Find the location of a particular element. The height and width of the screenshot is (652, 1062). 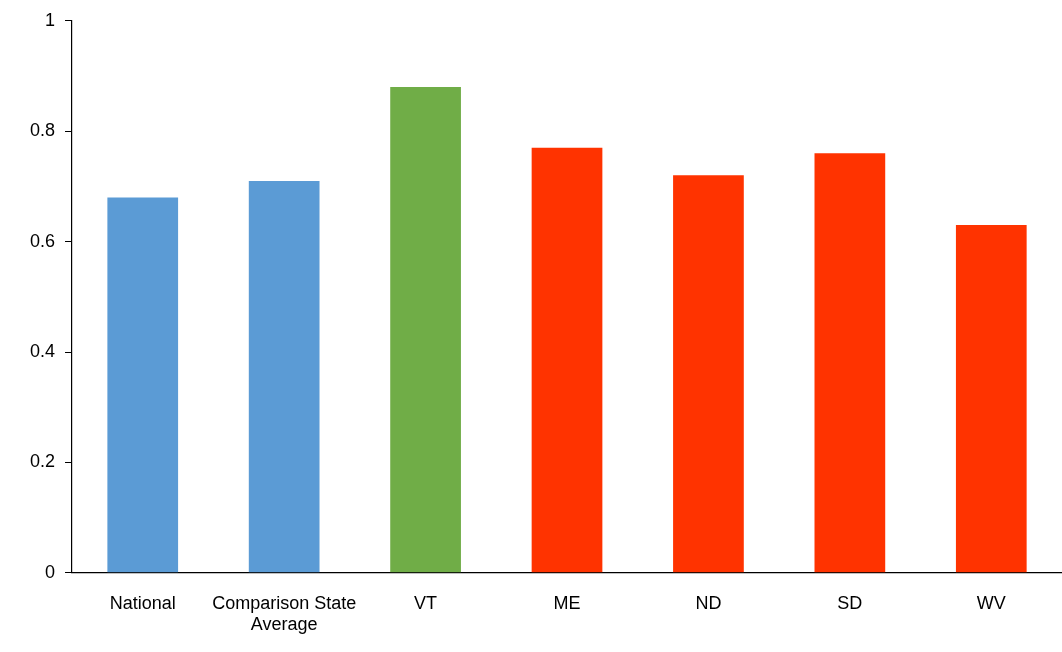

y-tick-label: 0 is located at coordinates (50, 571).